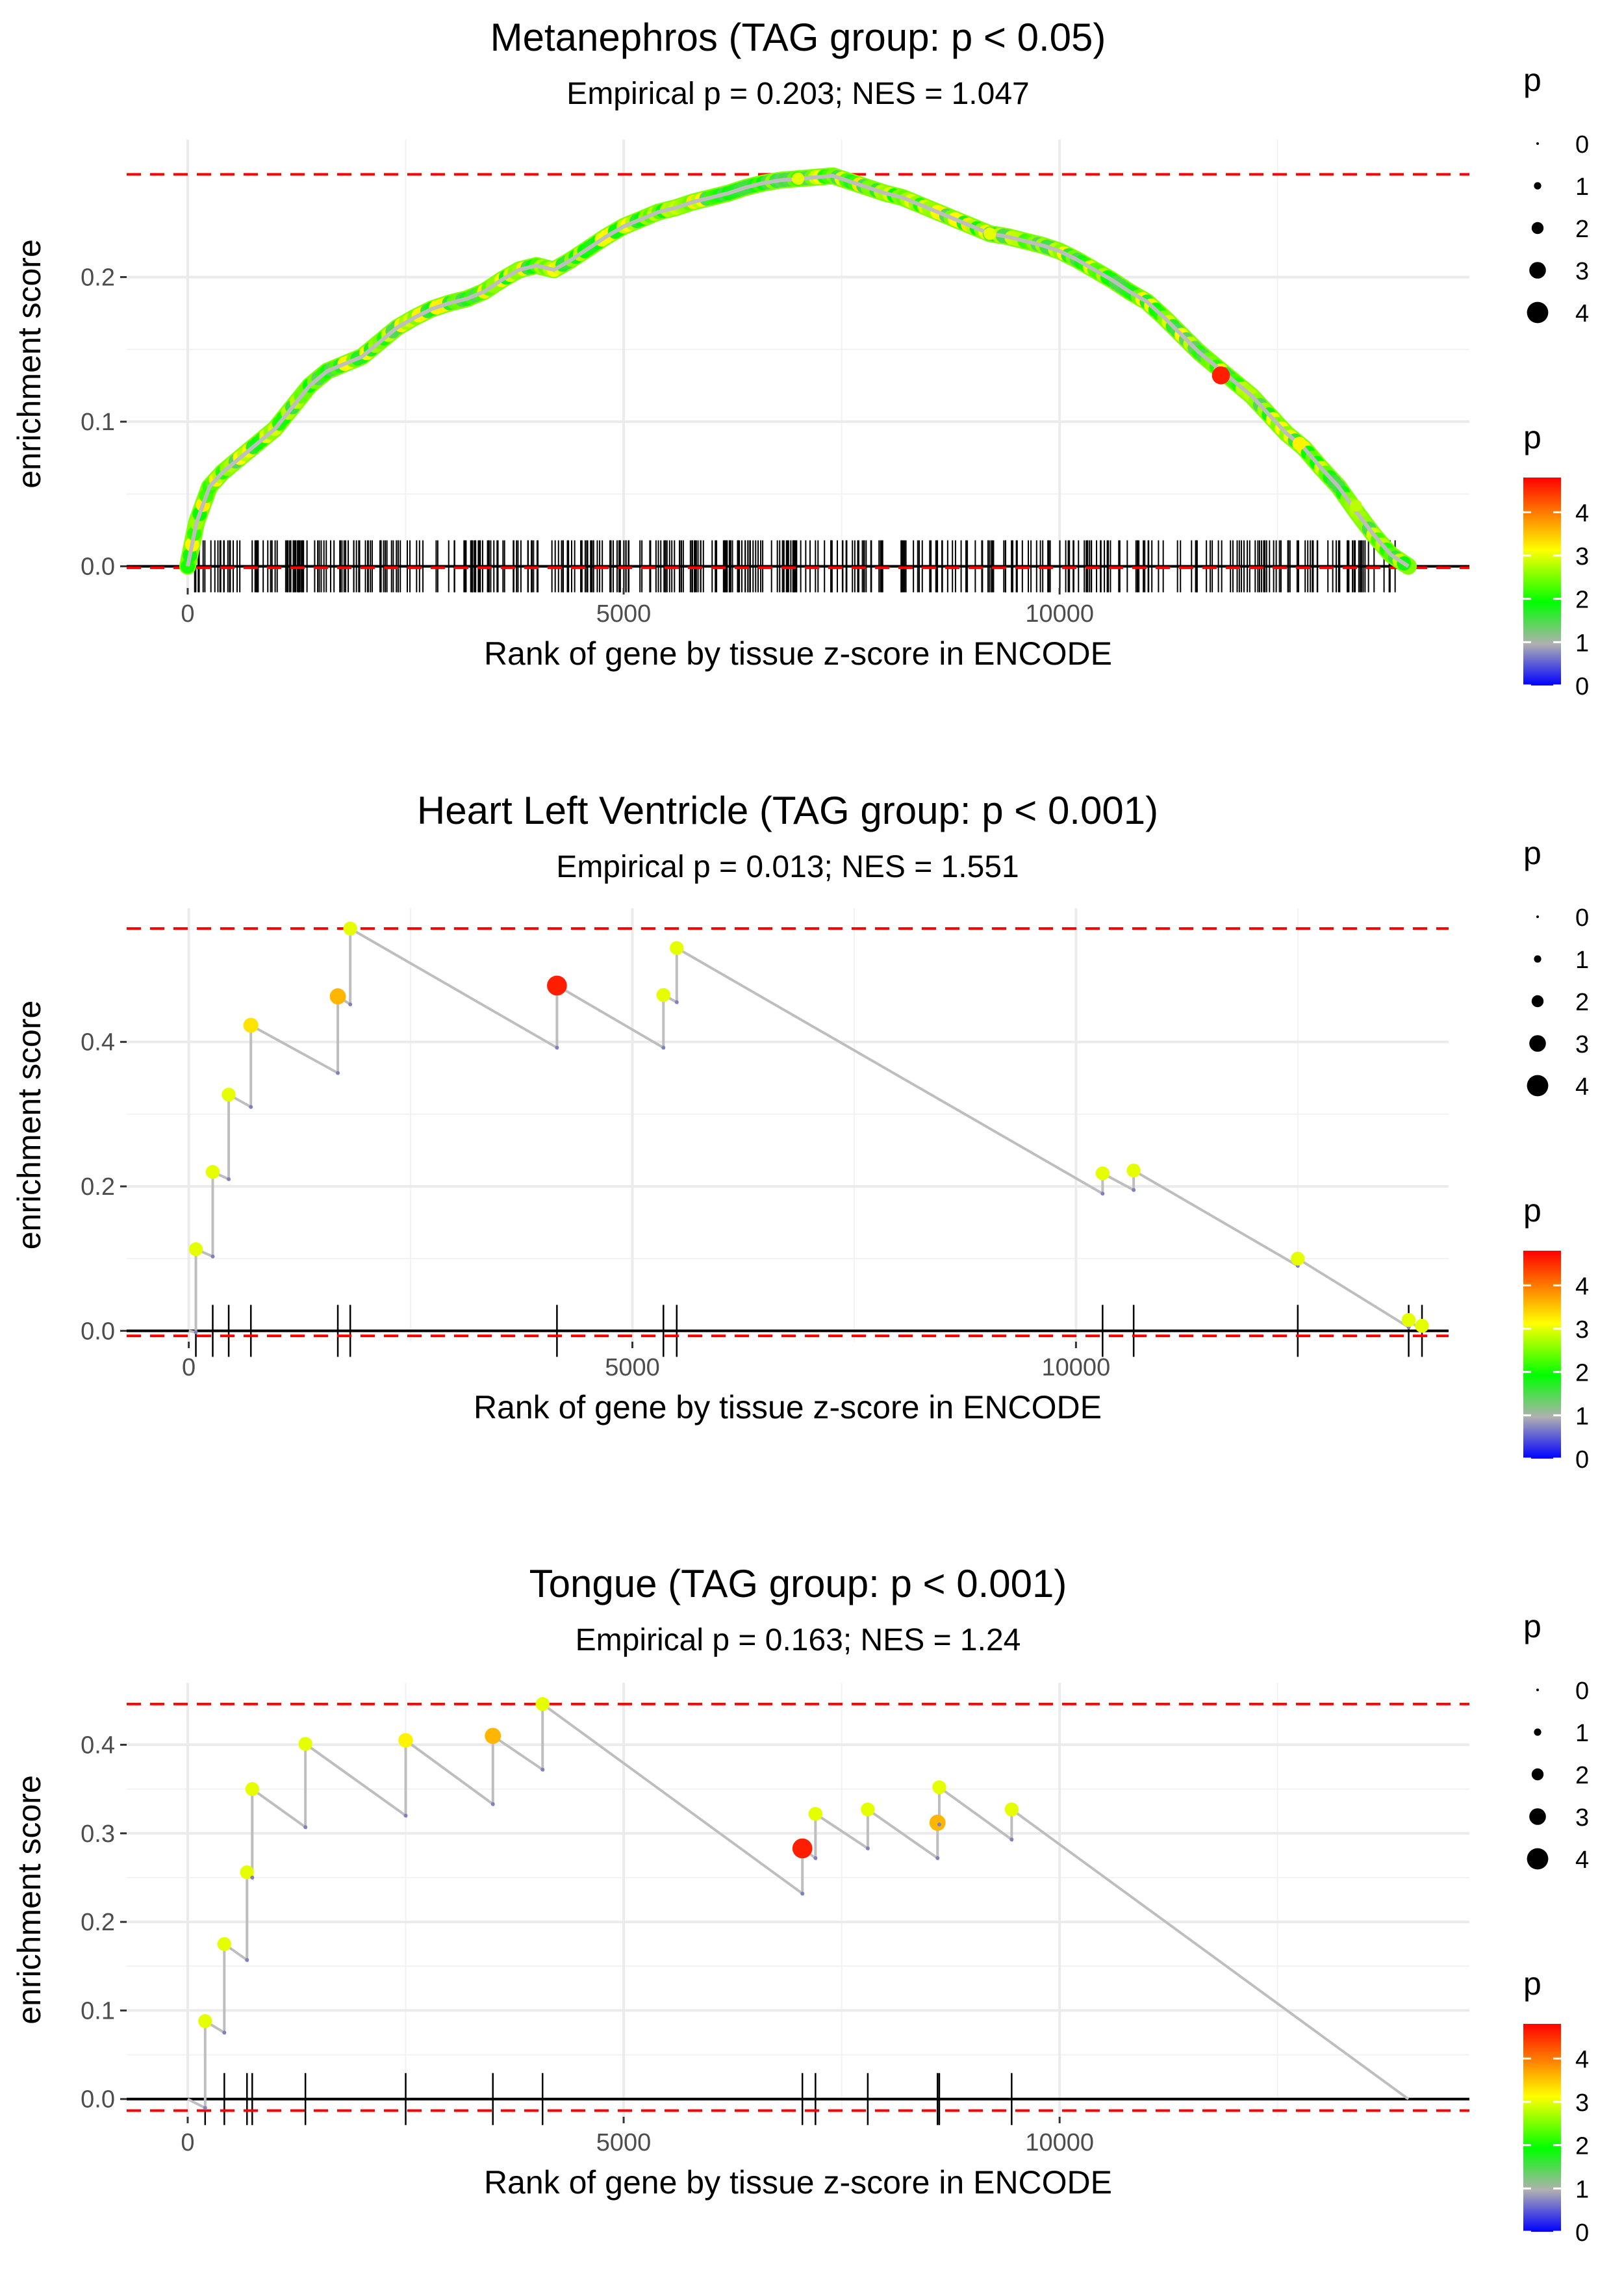 The image size is (1624, 2274). Describe the element at coordinates (98, 1187) in the screenshot. I see `y-tick-label: 0.2` at that location.